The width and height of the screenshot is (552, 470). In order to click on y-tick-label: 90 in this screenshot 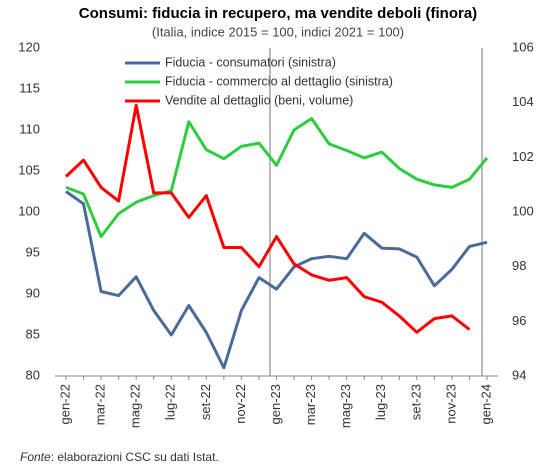, I will do `click(33, 292)`.